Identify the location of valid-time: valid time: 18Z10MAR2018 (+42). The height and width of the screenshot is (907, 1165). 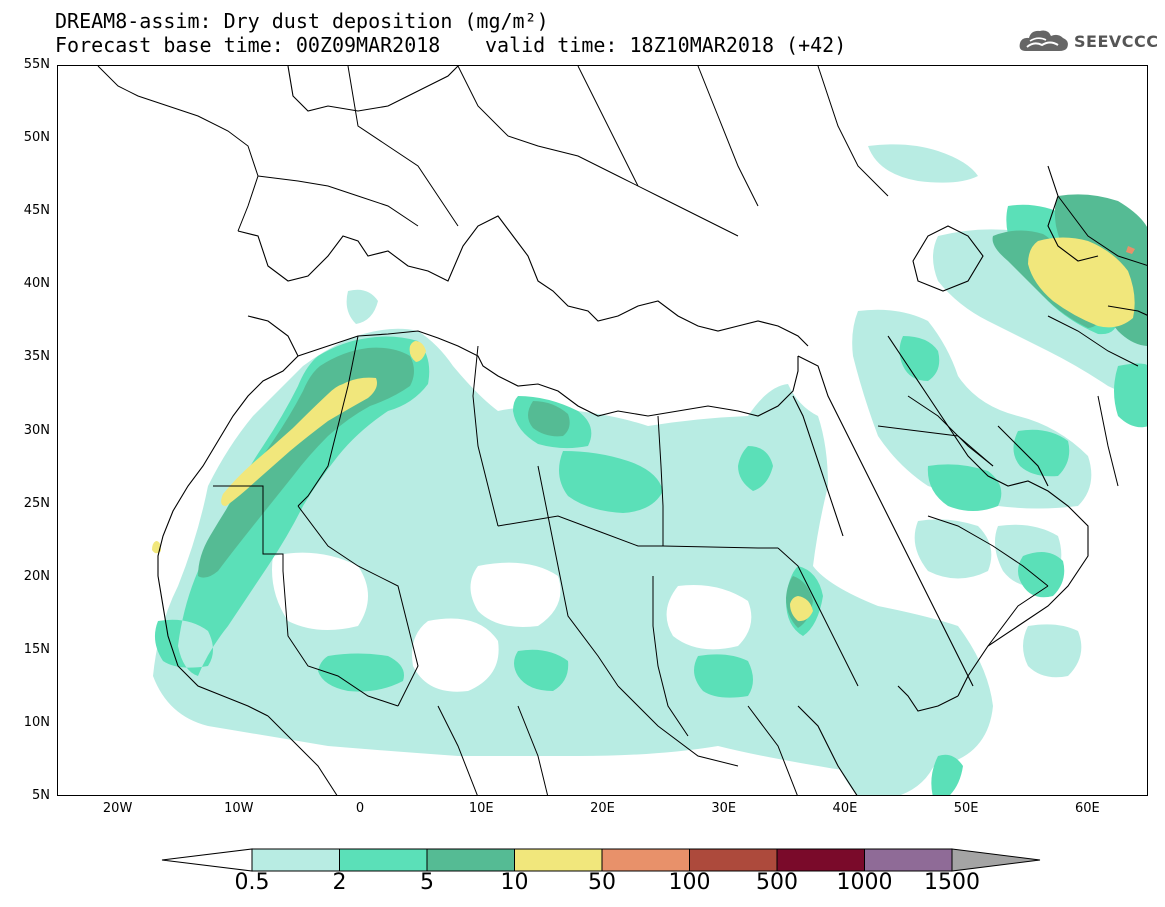
(666, 45).